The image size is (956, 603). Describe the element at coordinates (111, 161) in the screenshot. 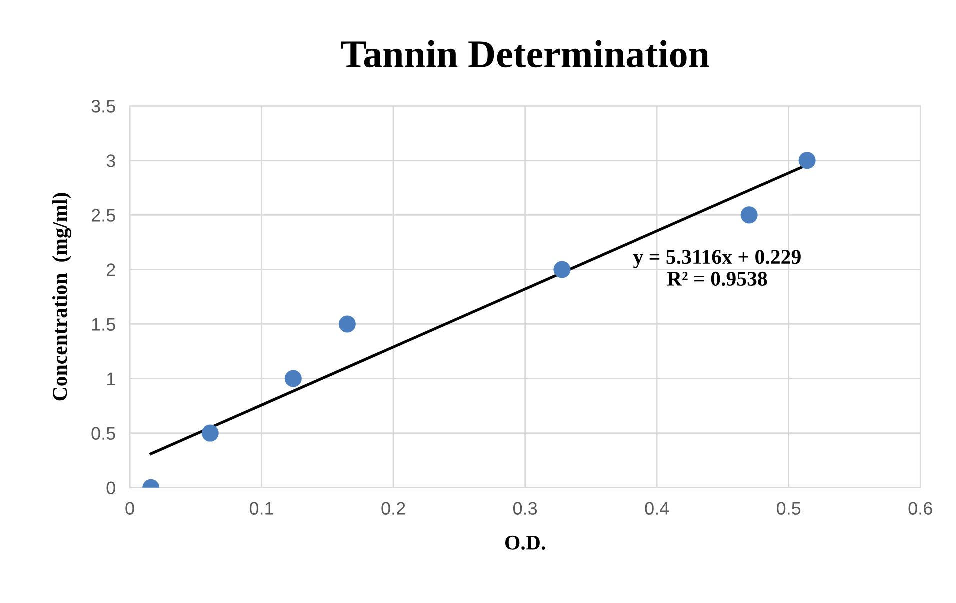

I see `y-tick-label: 3` at that location.